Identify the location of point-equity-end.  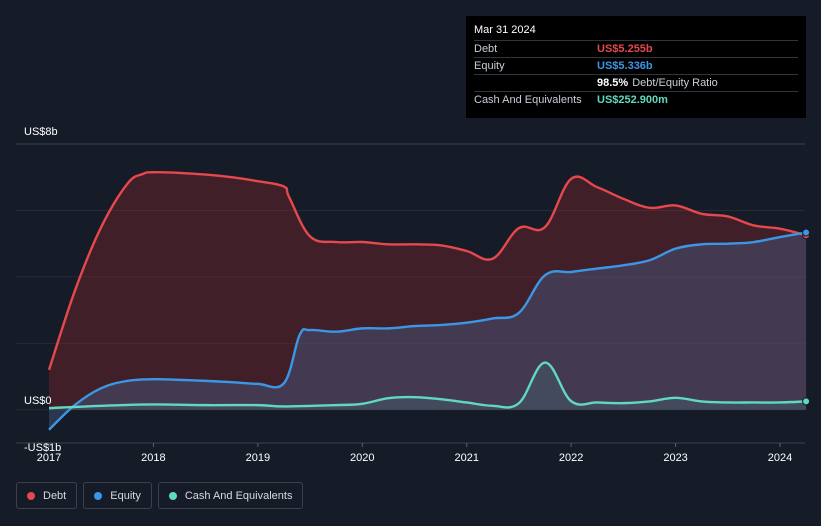
(806, 232).